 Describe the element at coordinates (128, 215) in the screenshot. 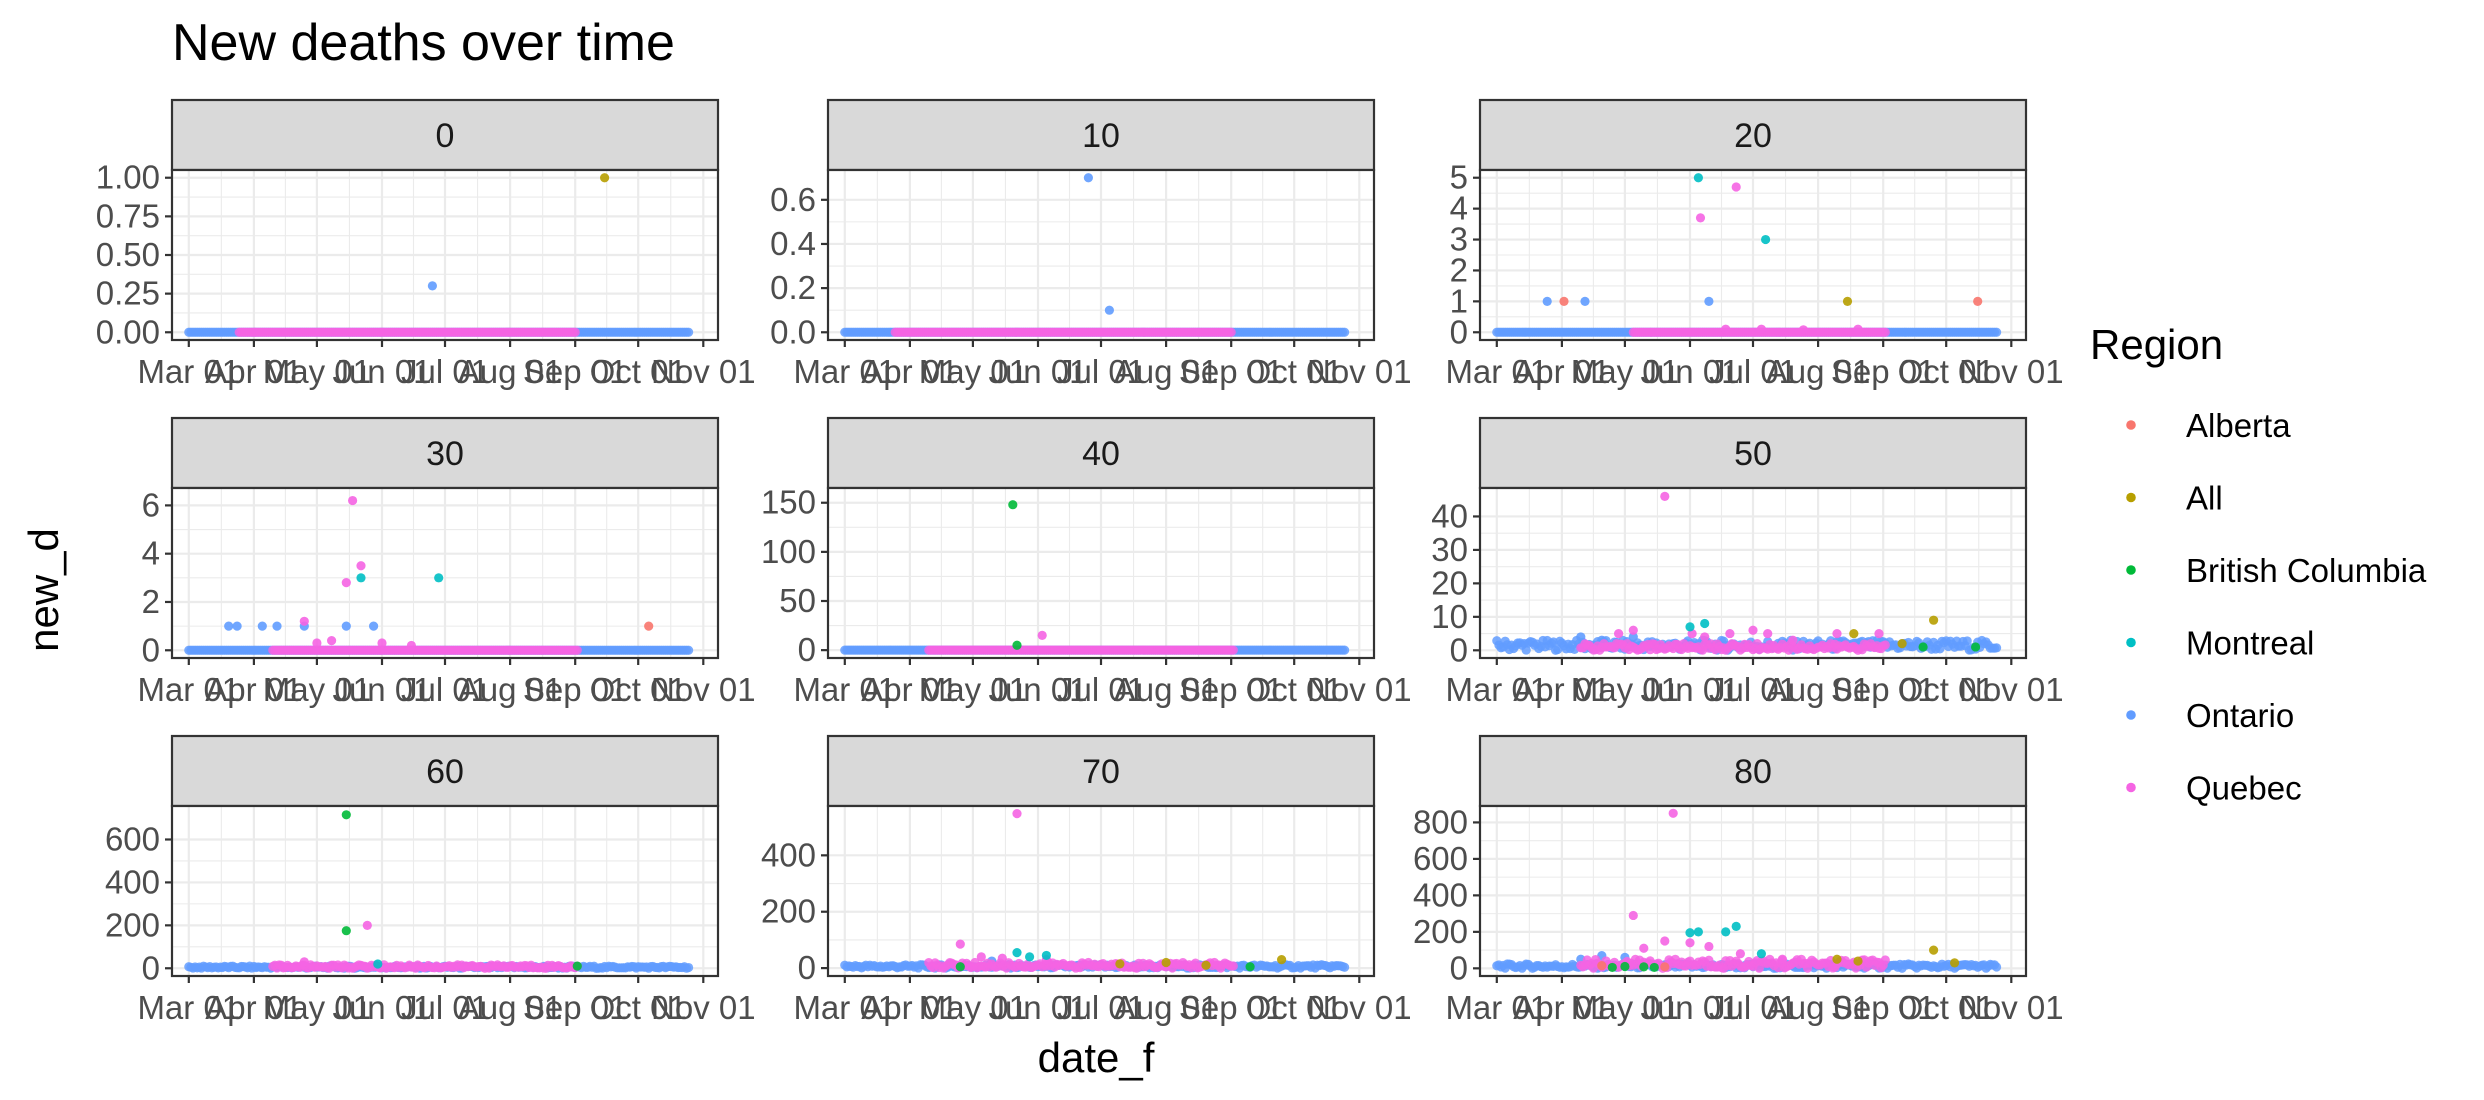

I see `y-tick-label: 0.75` at that location.